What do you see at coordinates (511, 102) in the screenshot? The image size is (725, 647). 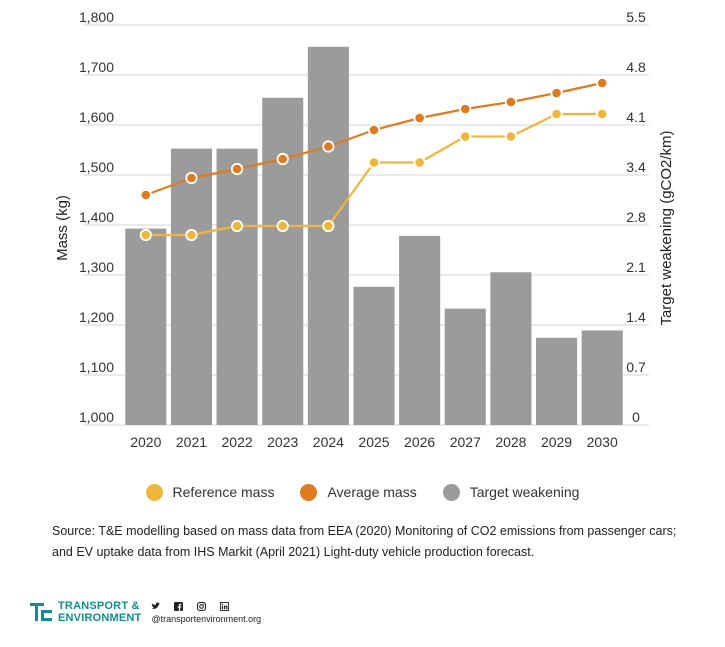 I see `point-average-mass-2028` at bounding box center [511, 102].